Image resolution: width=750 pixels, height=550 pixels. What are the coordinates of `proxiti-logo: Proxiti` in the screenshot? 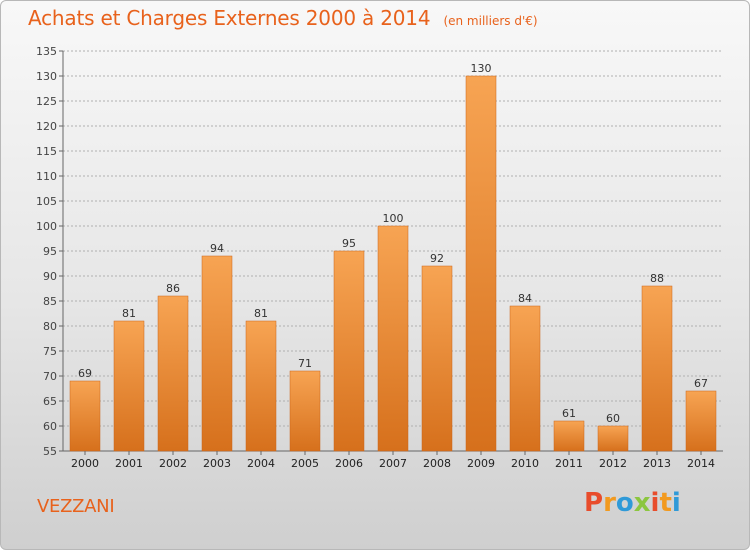 It's located at (632, 503).